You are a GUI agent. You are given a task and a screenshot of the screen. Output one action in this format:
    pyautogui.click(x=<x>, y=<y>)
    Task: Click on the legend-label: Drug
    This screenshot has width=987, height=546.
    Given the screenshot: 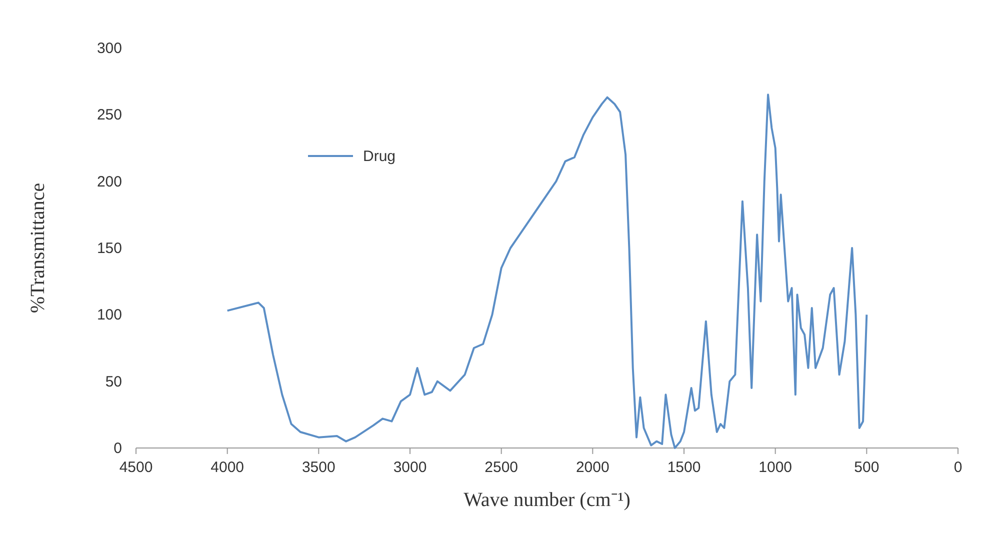 What is the action you would take?
    pyautogui.click(x=379, y=156)
    